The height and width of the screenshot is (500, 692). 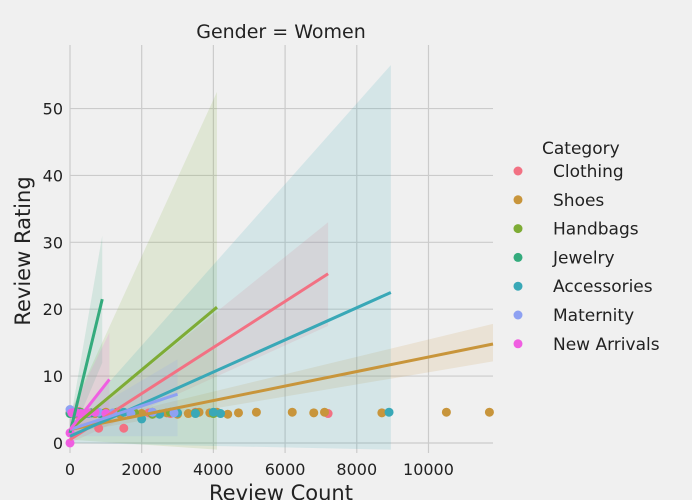 What do you see at coordinates (53, 376) in the screenshot?
I see `y-tick-label: 10` at bounding box center [53, 376].